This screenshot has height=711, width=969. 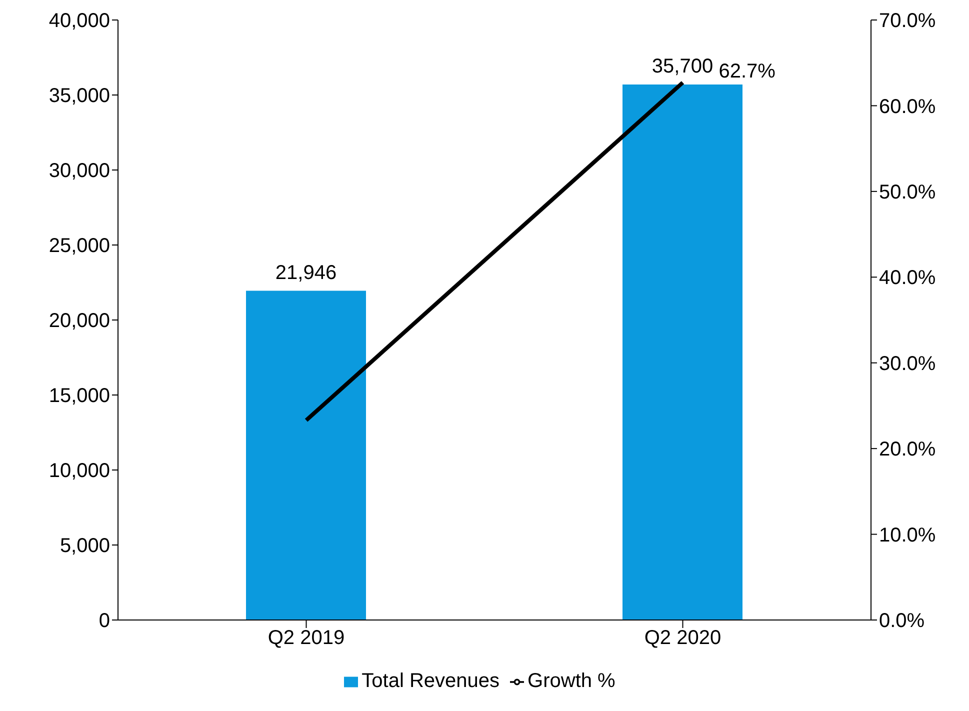 What do you see at coordinates (431, 681) in the screenshot?
I see `legend-label: Total Revenues` at bounding box center [431, 681].